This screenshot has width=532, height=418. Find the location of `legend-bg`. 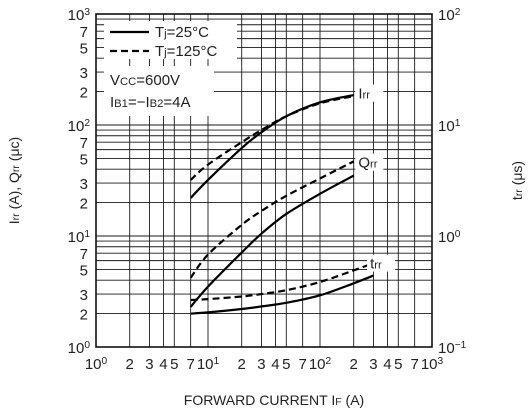

legend-bg is located at coordinates (170, 40).